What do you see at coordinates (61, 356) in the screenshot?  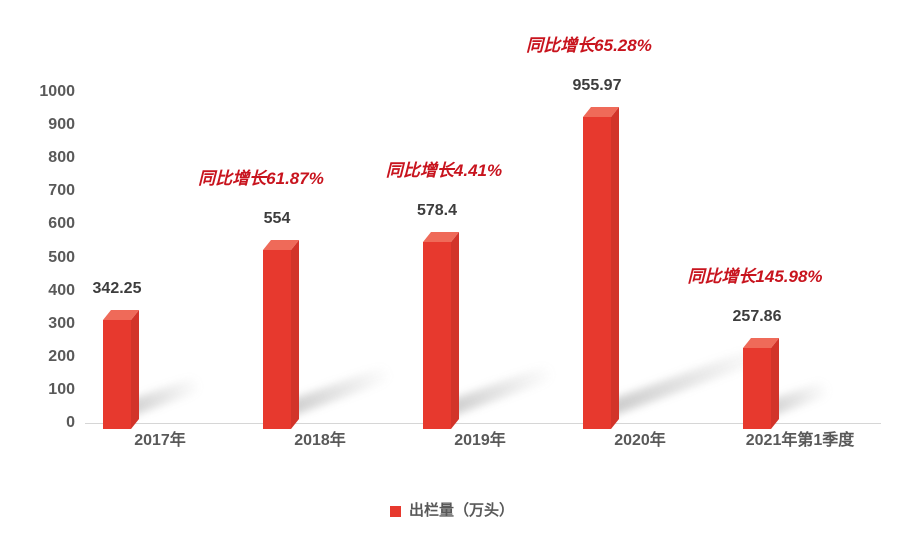 I see `y-tick-label: 200` at bounding box center [61, 356].